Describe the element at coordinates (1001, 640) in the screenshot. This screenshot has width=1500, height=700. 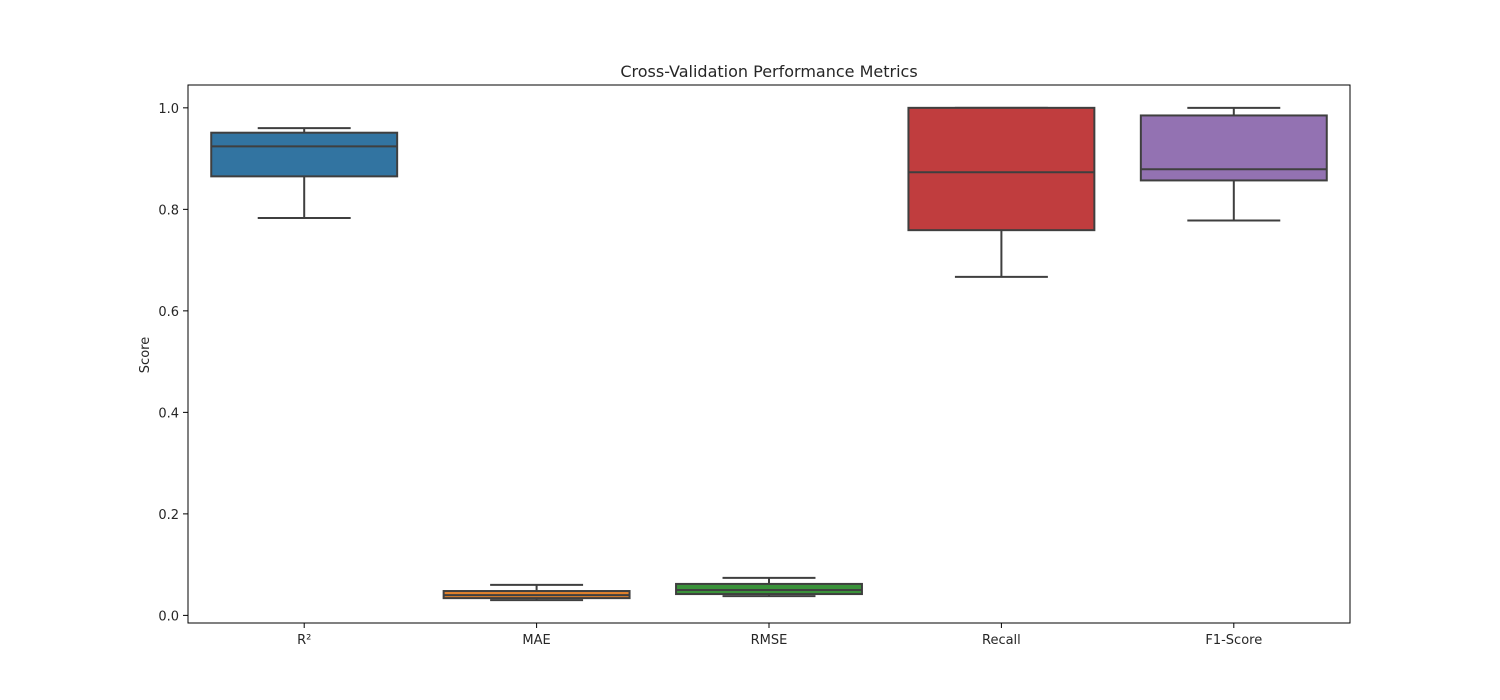
I see `x-tick-label: Recall` at that location.